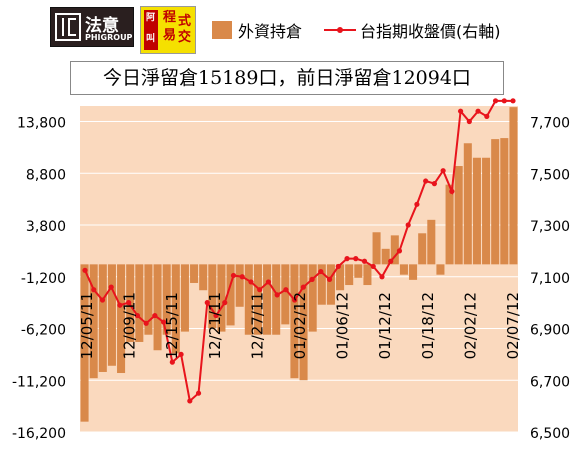 This screenshot has width=582, height=450. I want to click on left-tick-label: 3,800, so click(46, 227).